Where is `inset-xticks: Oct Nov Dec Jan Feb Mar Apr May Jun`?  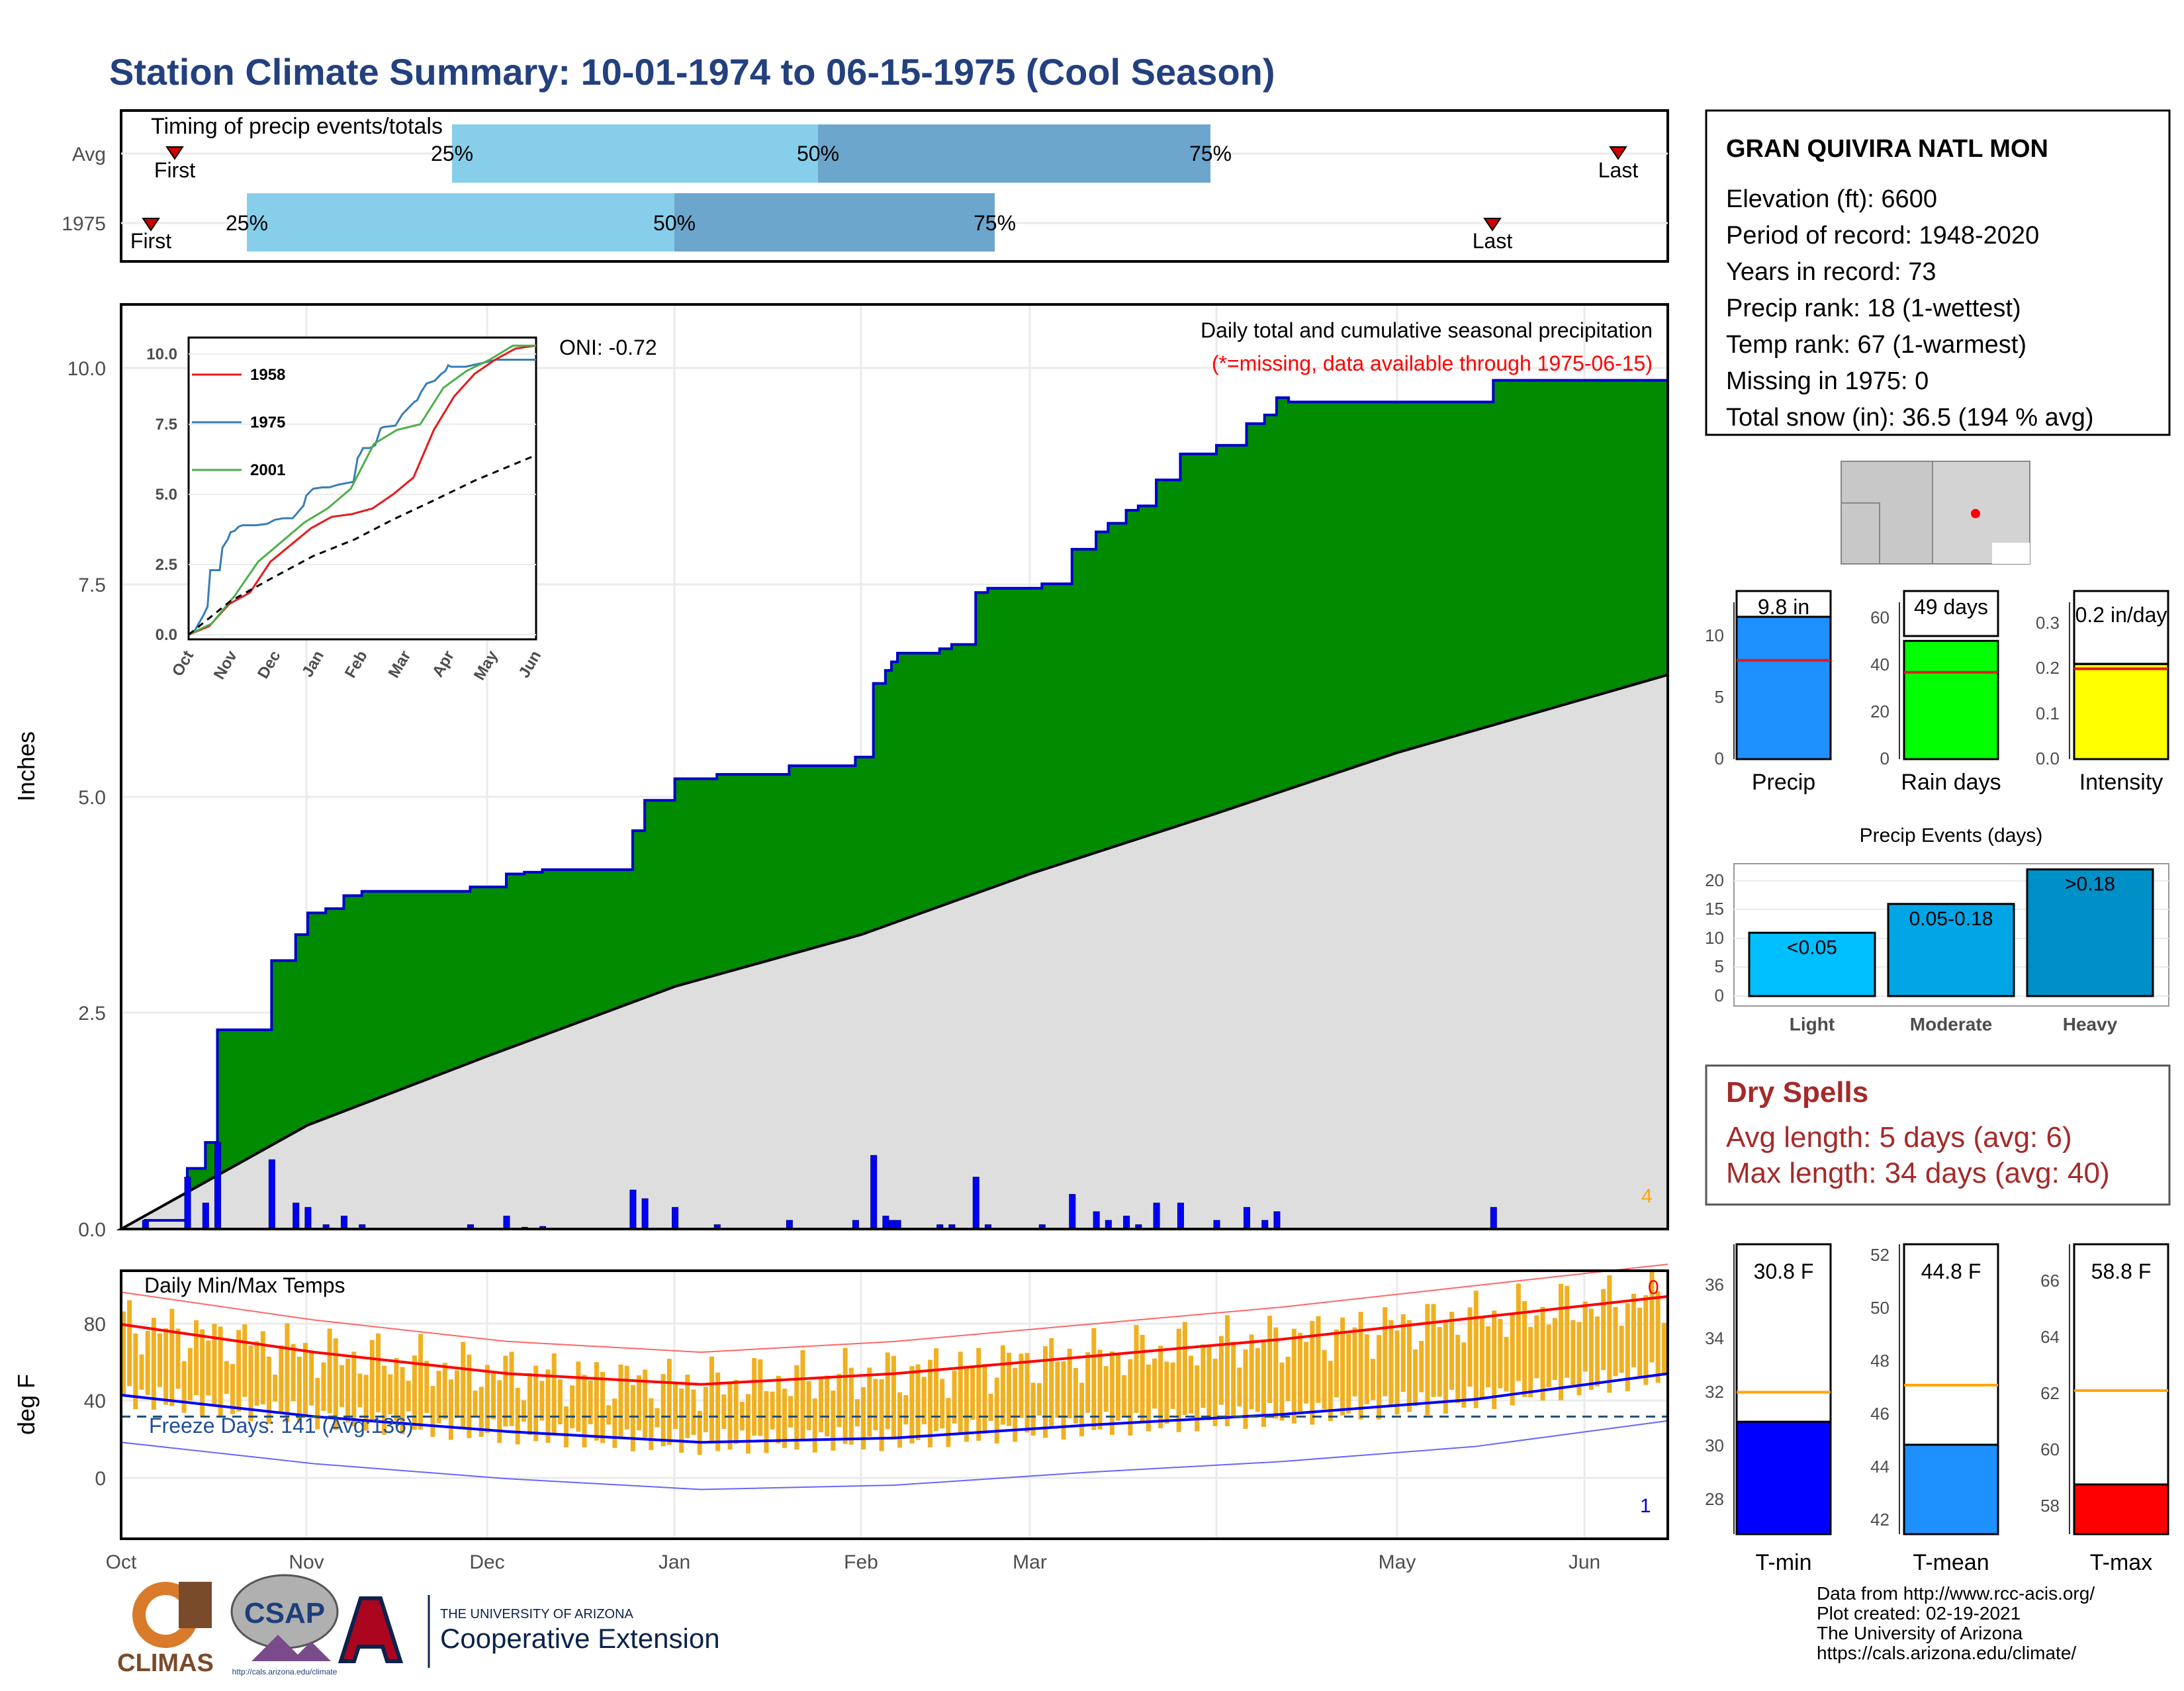 inset-xticks: Oct Nov Dec Jan Feb Mar Apr May Jun is located at coordinates (357, 665).